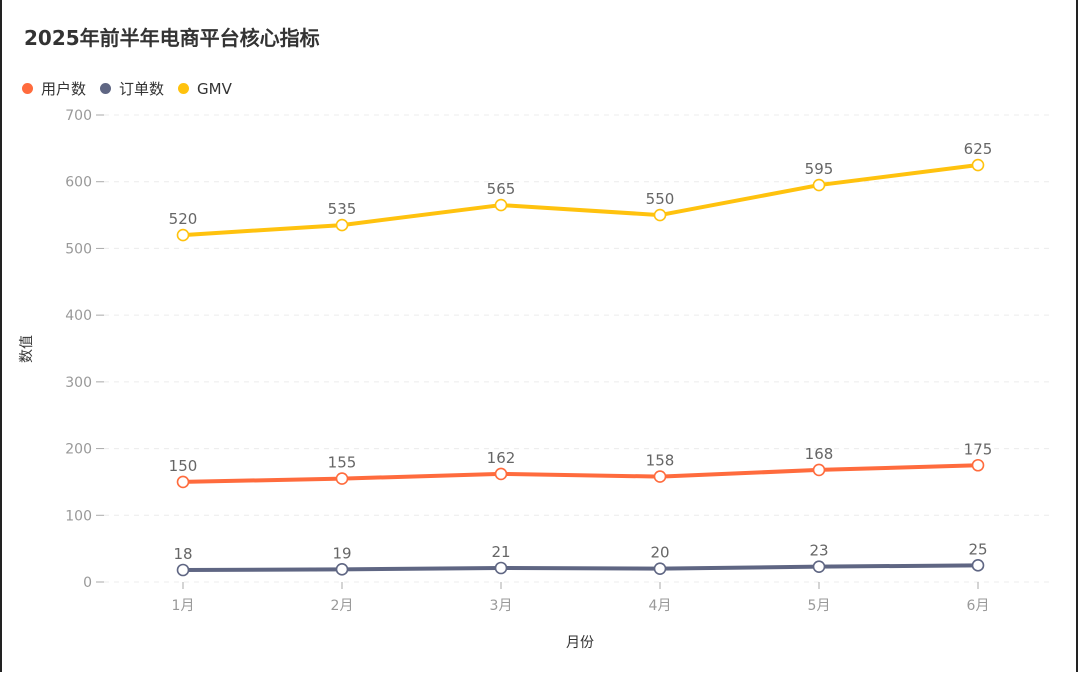  Describe the element at coordinates (580, 567) in the screenshot. I see `line-orders` at that location.